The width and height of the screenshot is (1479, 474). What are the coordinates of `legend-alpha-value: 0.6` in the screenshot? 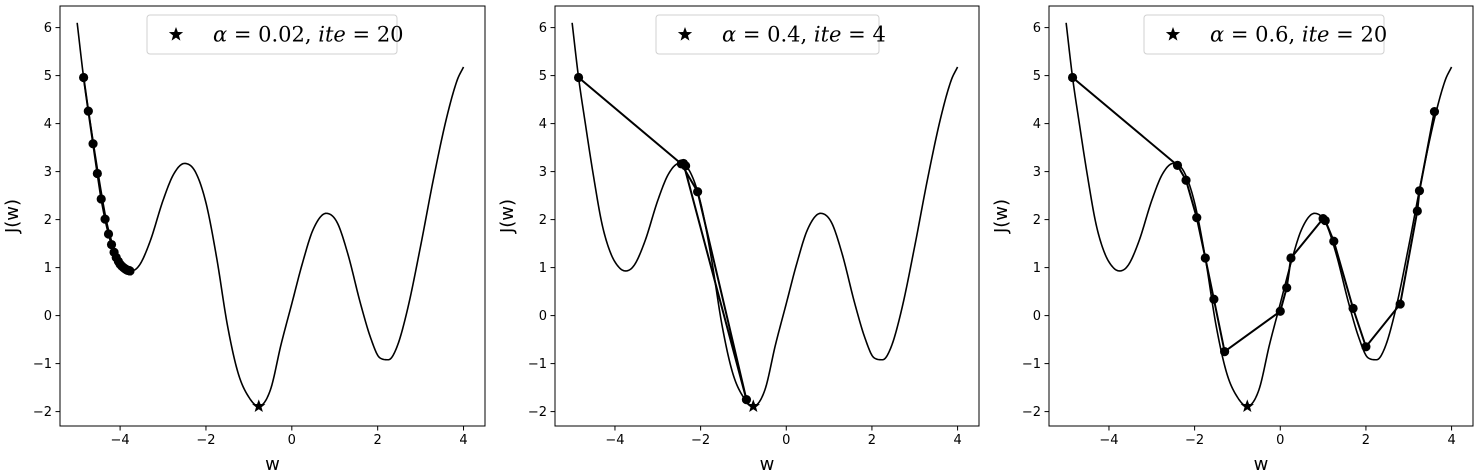 It's located at (1271, 35).